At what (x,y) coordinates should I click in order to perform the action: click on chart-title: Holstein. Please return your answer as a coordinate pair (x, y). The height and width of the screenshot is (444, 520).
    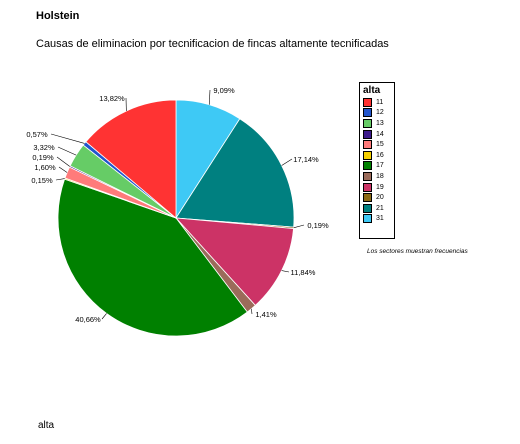
    Looking at the image, I should click on (58, 16).